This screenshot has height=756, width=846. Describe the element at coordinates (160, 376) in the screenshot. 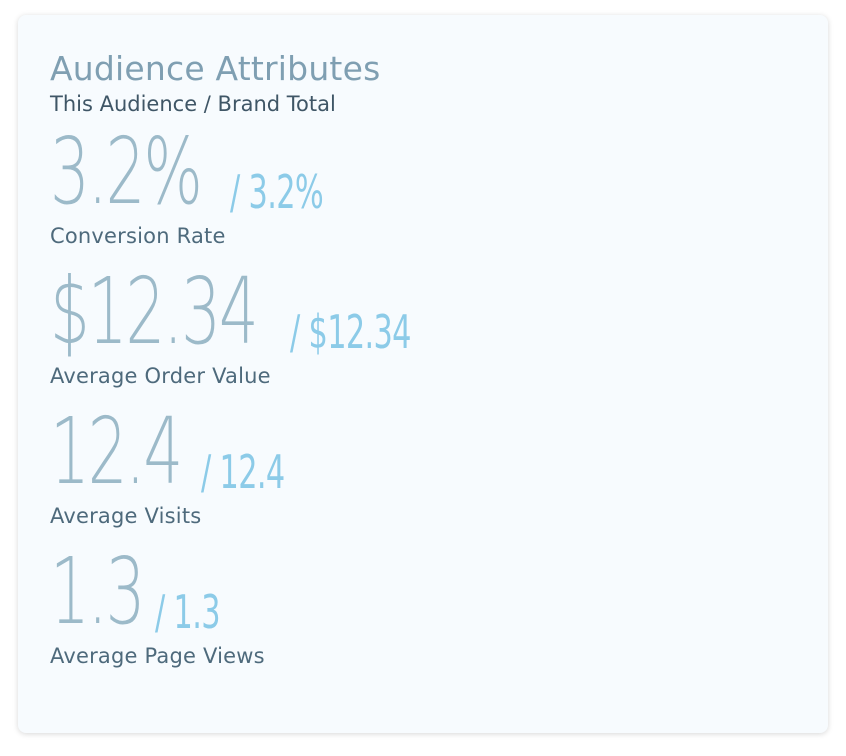

I see `metric-label: Average Order Value` at that location.